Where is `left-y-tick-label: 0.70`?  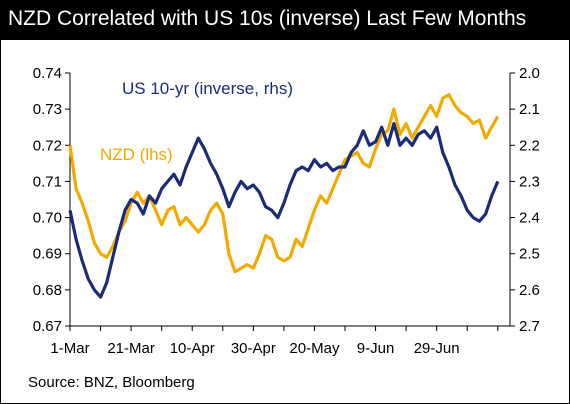 left-y-tick-label: 0.70 is located at coordinates (47, 218).